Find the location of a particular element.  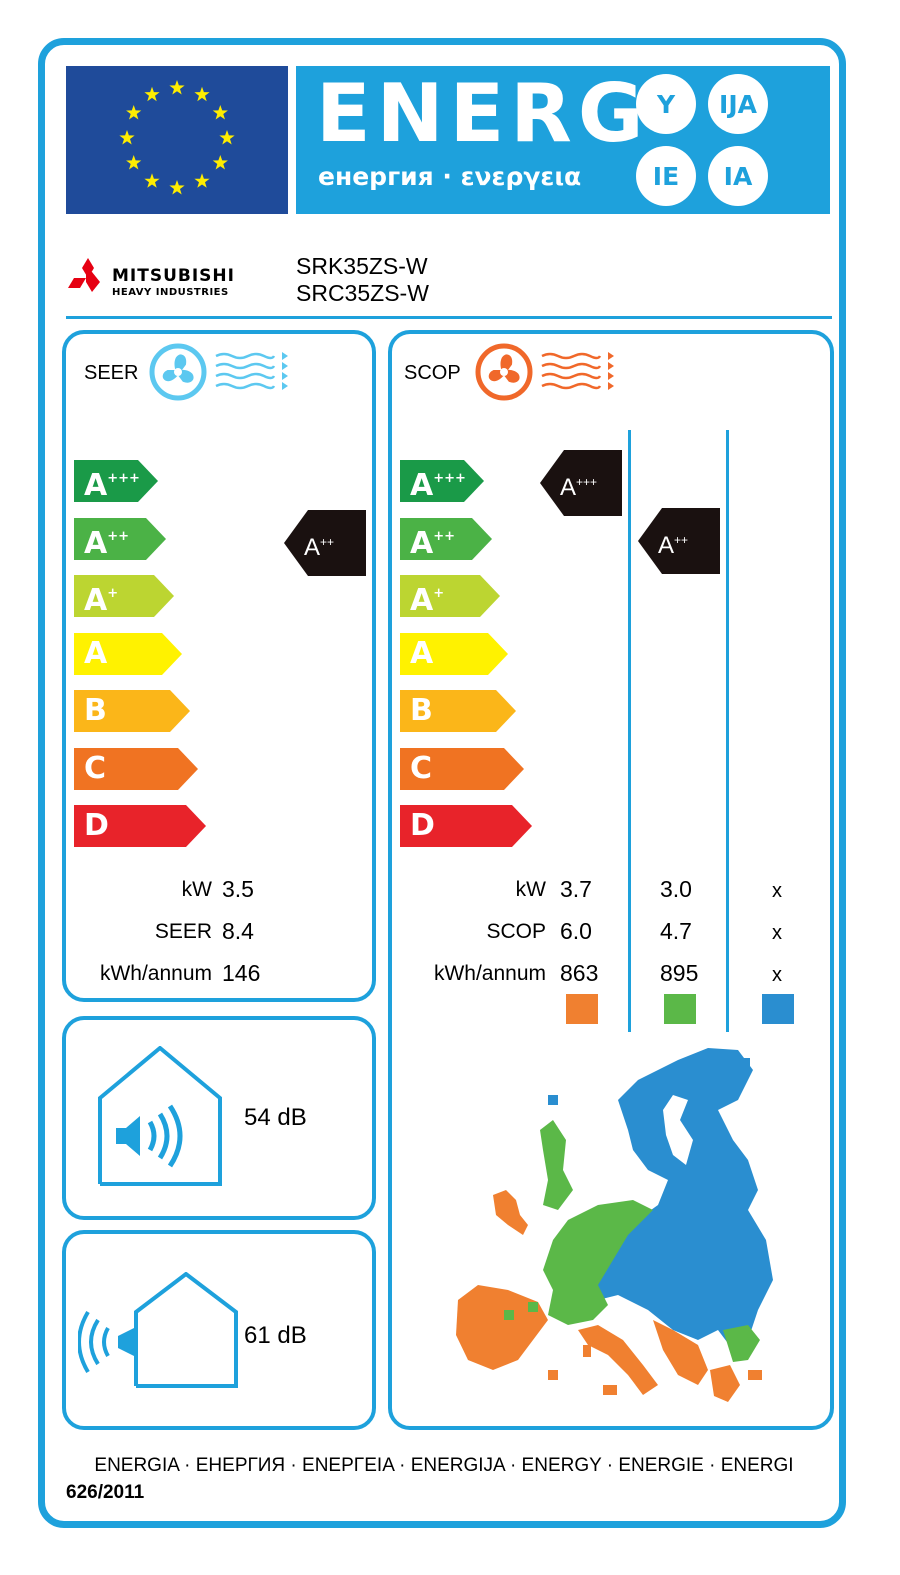

scop-label: SCOP is located at coordinates (432, 373).